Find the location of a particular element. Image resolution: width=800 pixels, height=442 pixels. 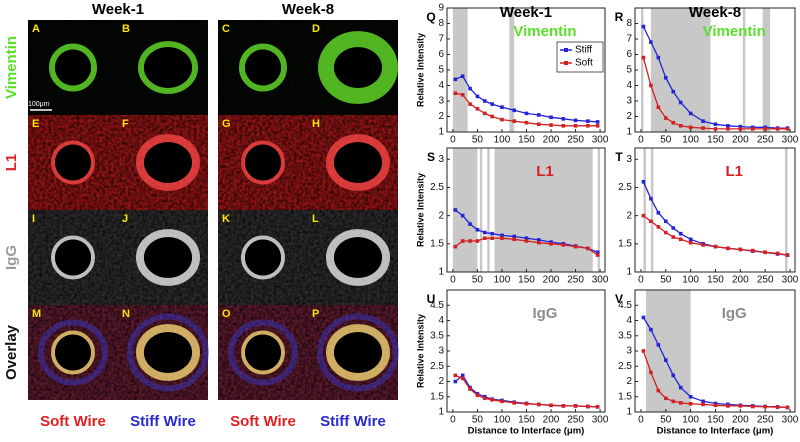

y-tick-label: 6 is located at coordinates (441, 54).